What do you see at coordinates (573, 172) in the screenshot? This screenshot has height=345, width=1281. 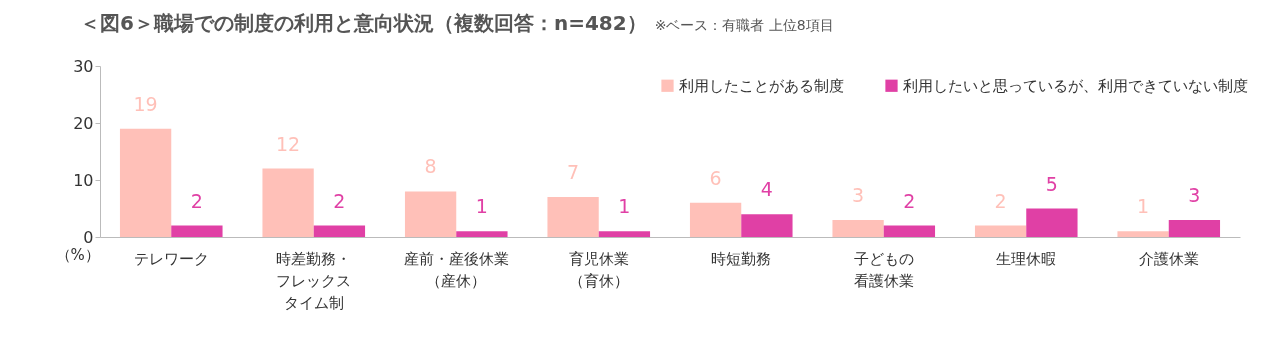 I see `data-label: 7` at bounding box center [573, 172].